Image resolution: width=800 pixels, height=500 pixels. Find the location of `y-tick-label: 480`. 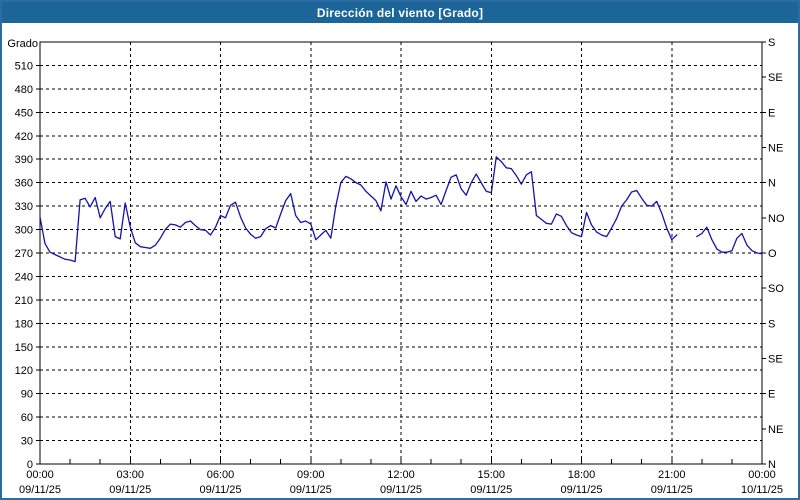

y-tick-label: 480 is located at coordinates (24, 90).